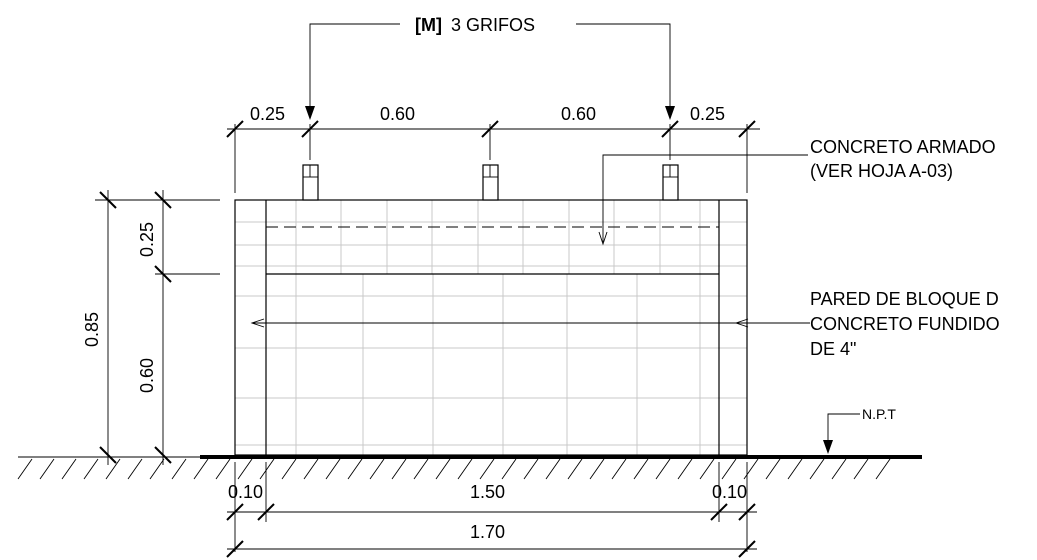 The image size is (1037, 560). I want to click on ground-line, so click(469, 467).